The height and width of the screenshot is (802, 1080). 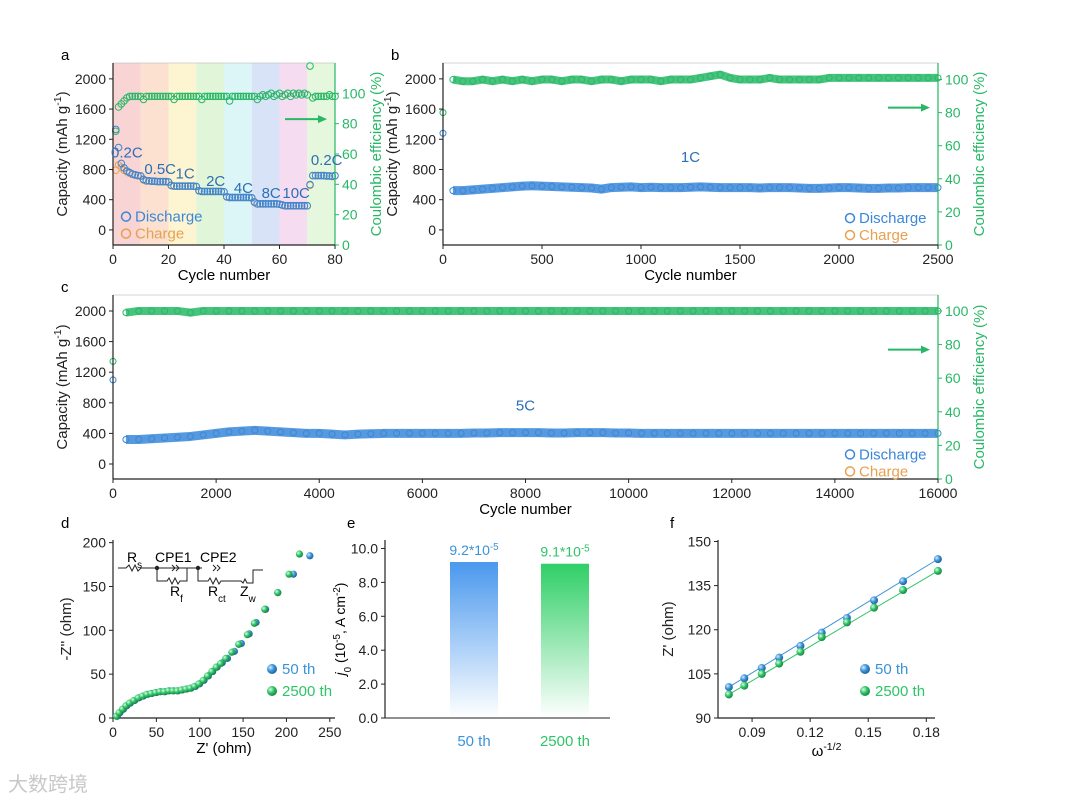 What do you see at coordinates (98, 674) in the screenshot?
I see `left-tick-label: 50` at bounding box center [98, 674].